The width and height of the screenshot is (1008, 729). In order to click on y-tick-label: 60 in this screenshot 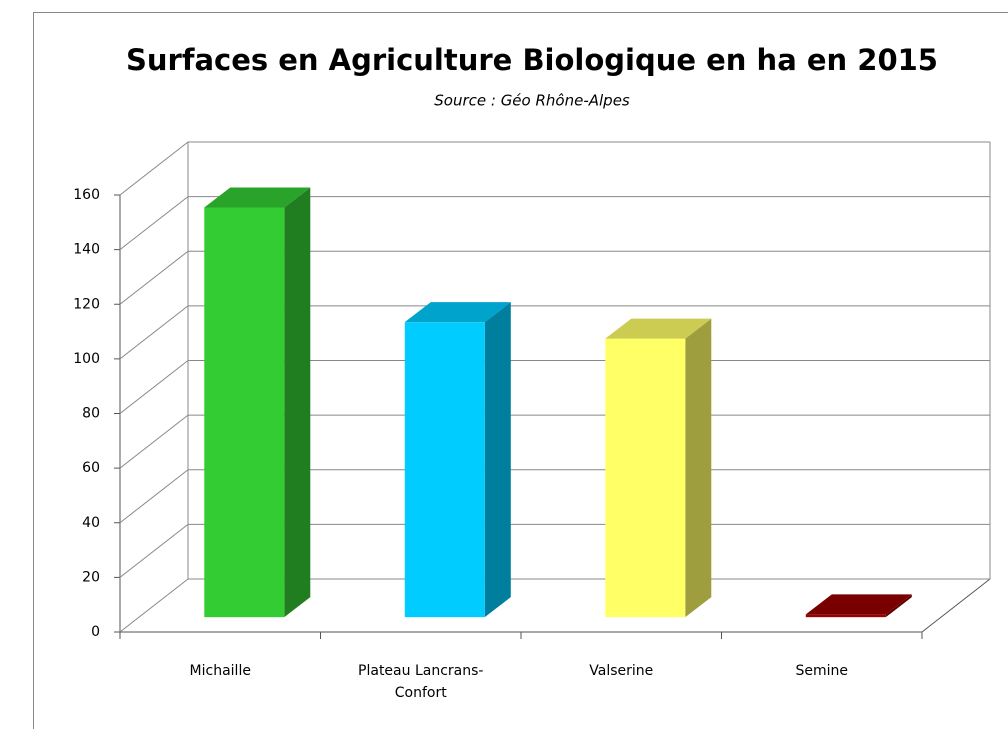, I will do `click(91, 468)`.